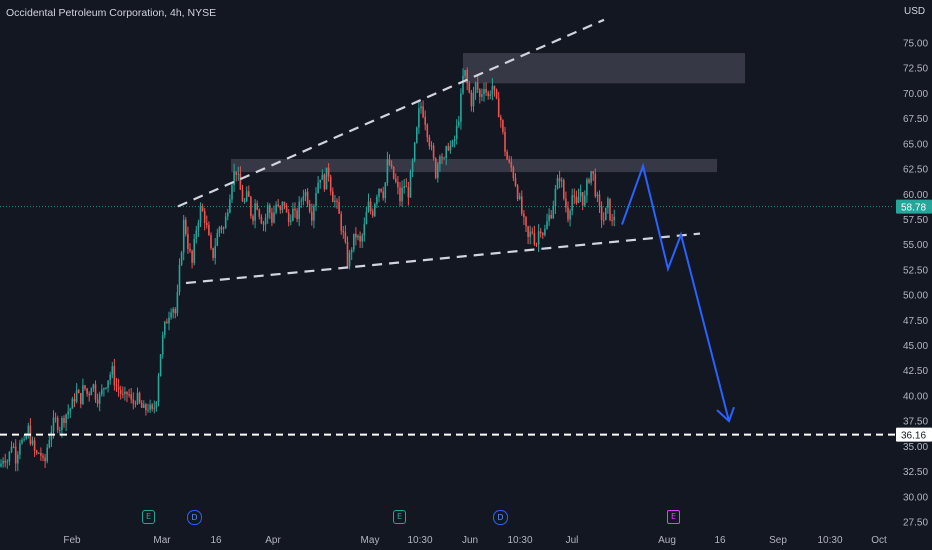 This screenshot has height=550, width=932. Describe the element at coordinates (673, 517) in the screenshot. I see `earnings-upcoming-marker: E` at that location.